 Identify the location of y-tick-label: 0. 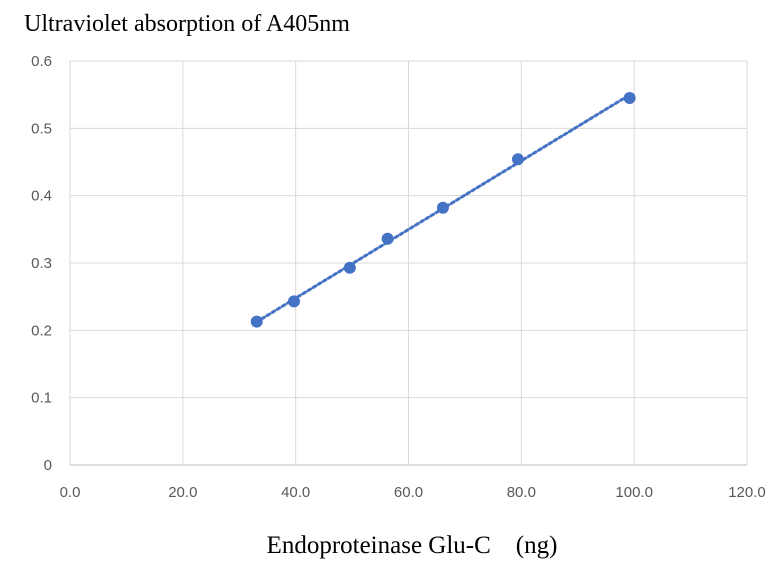
(48, 465).